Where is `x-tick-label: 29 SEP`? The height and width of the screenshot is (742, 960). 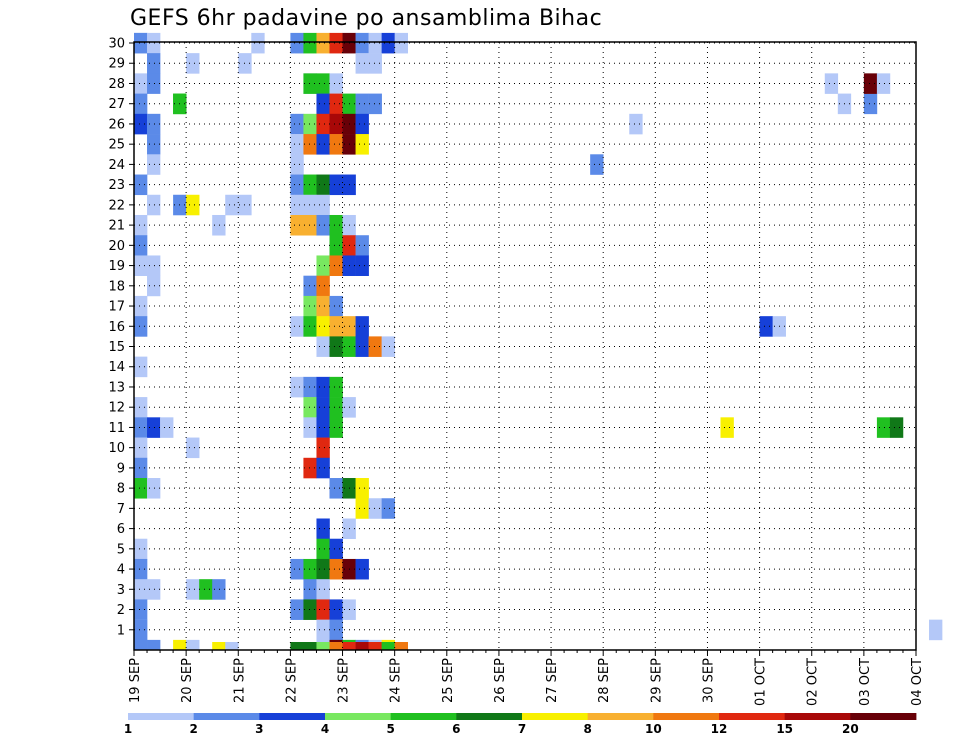
x-tick-label: 29 SEP is located at coordinates (656, 680).